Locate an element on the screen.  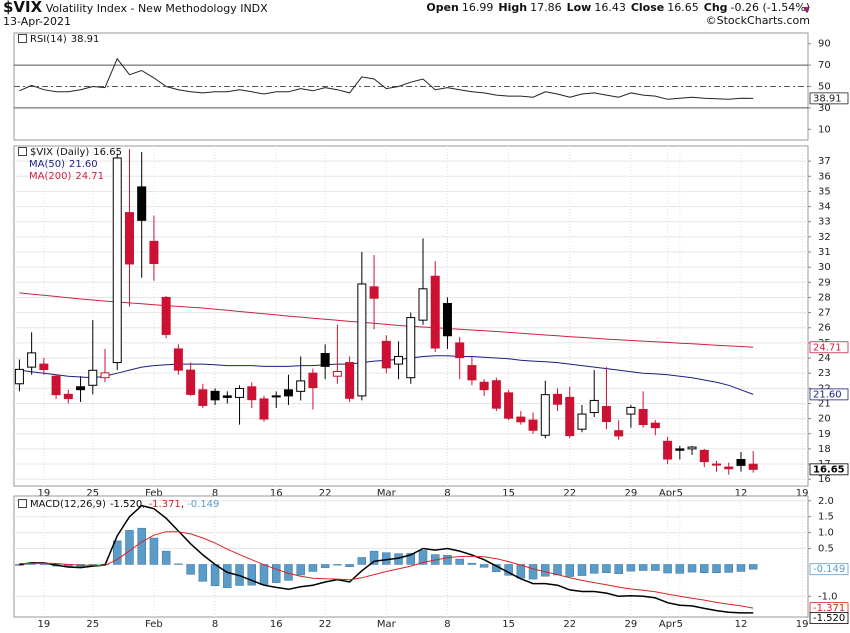
value-box-label: 24.71 is located at coordinates (827, 347).